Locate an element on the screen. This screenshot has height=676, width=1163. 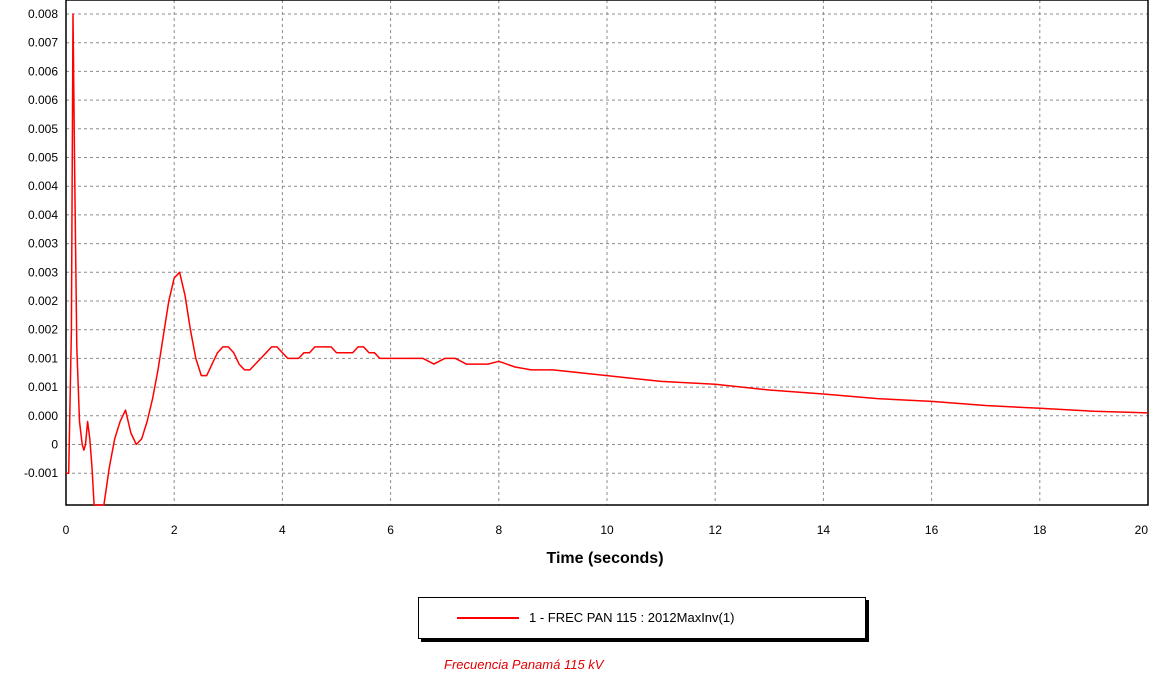
x-tick-label: 8 is located at coordinates (498, 530).